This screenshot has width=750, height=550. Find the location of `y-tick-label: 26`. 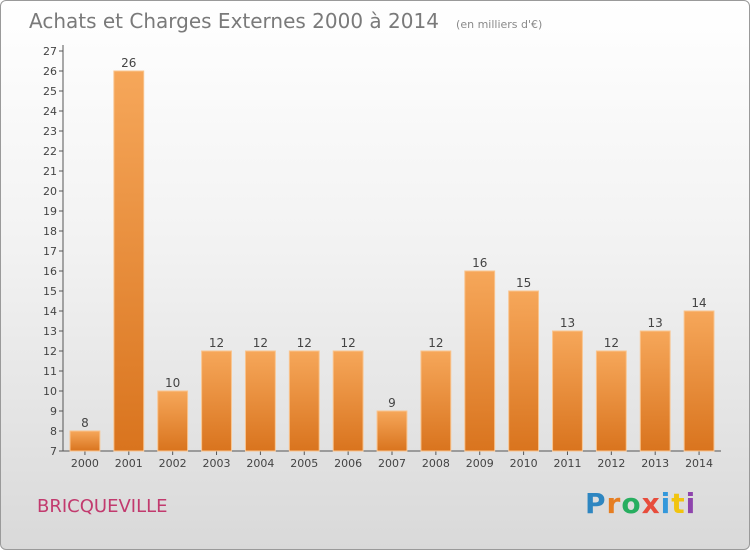

y-tick-label: 26 is located at coordinates (50, 71).